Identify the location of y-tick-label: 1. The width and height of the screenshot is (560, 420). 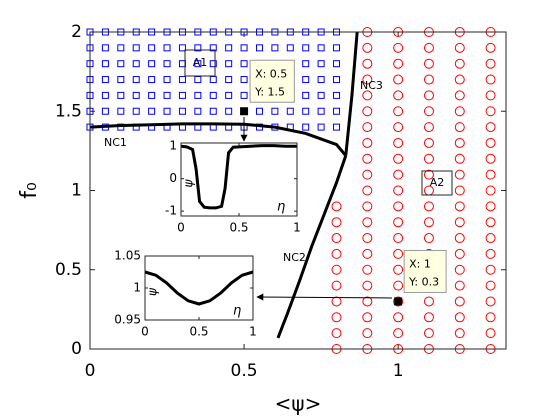
(137, 288).